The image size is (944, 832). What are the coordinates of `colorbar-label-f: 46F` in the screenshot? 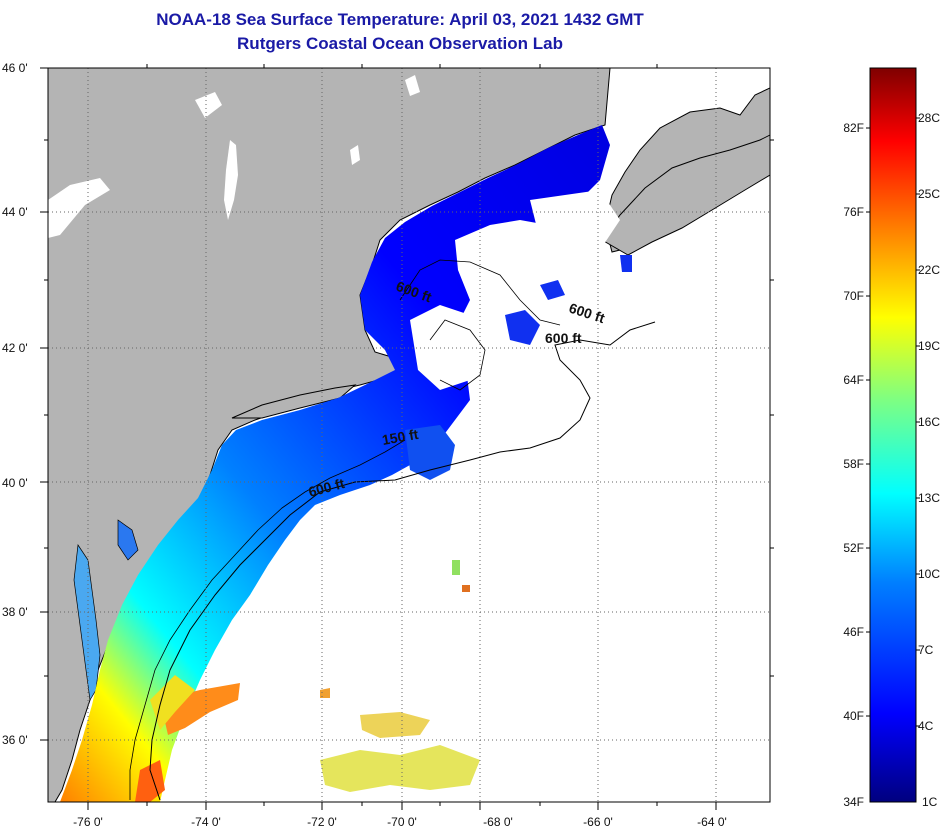 It's located at (853, 632).